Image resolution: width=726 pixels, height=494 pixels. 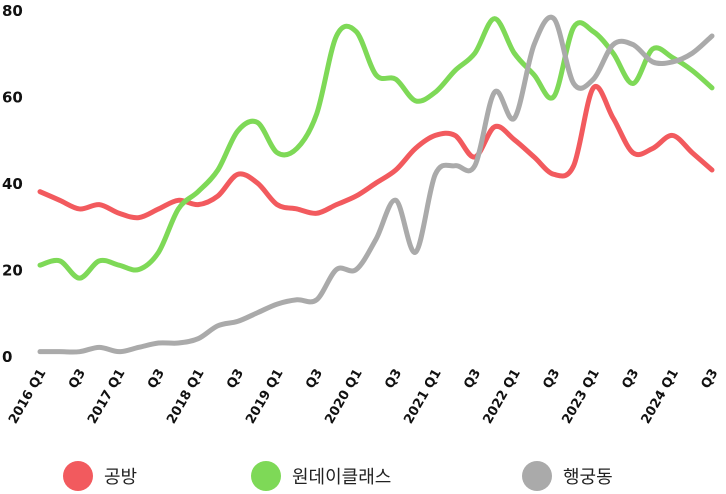 What do you see at coordinates (185, 397) in the screenshot?
I see `x-tick-label: 2018 Q1` at bounding box center [185, 397].